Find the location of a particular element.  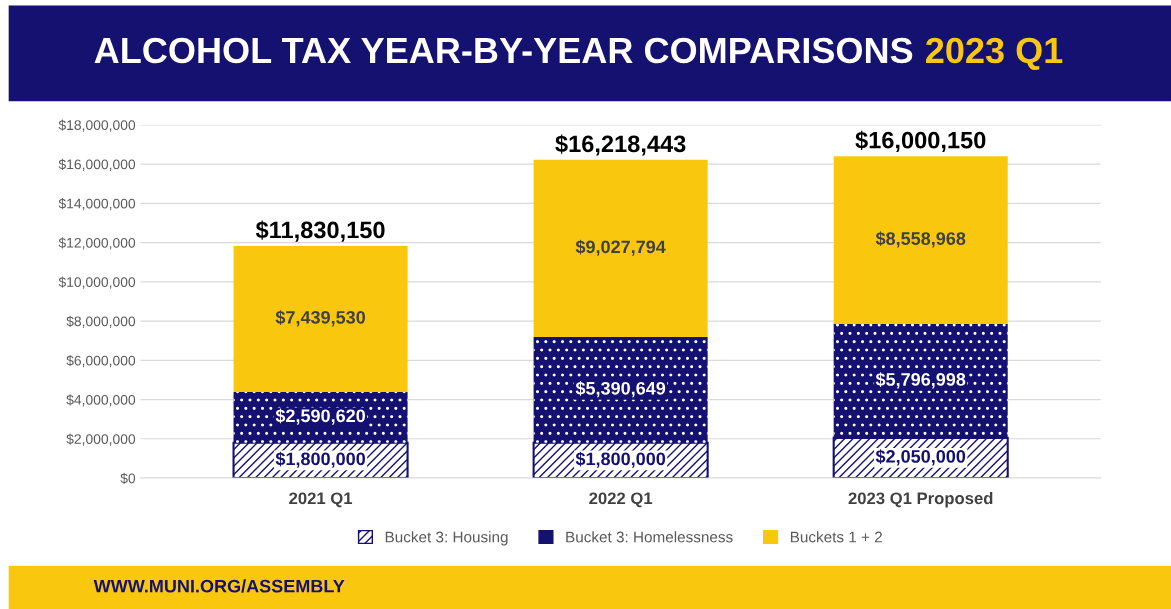

data-label: $8,558,968 is located at coordinates (920, 239).